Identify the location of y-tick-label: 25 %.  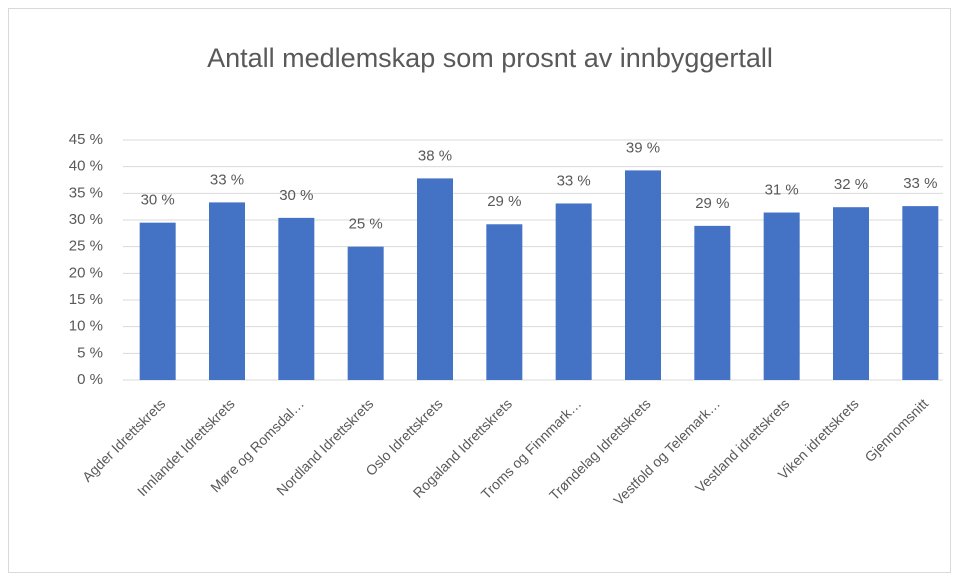
(86, 246).